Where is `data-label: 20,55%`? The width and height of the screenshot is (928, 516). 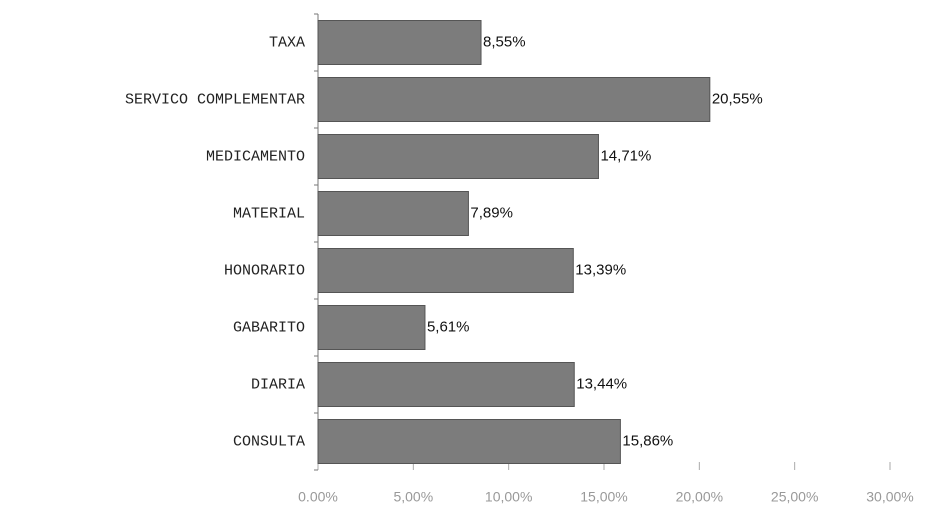
data-label: 20,55% is located at coordinates (737, 98).